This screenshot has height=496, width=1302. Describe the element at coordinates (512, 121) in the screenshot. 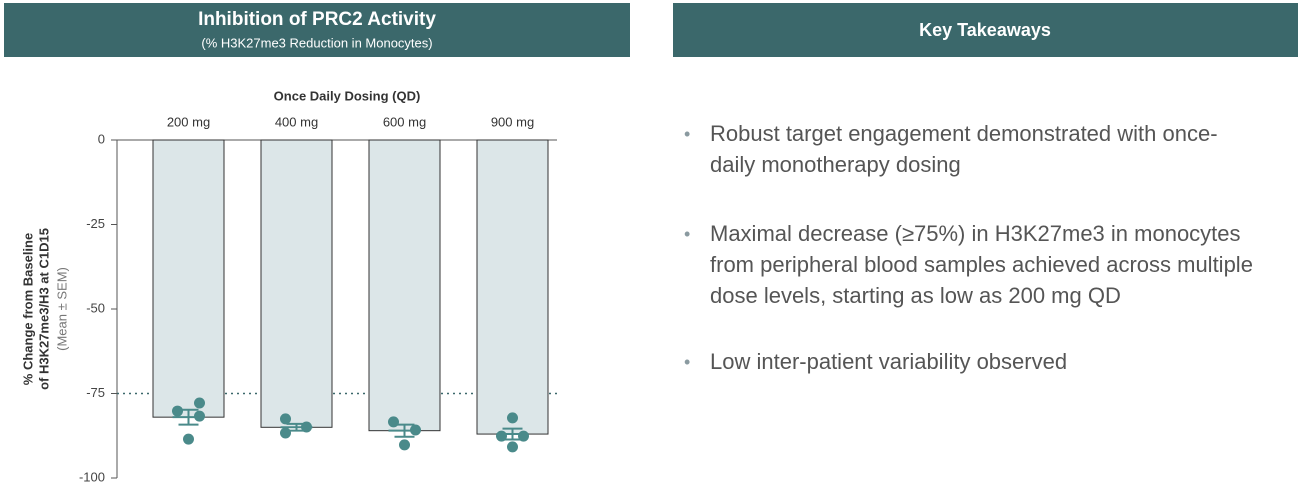

I see `x-tick-label: 900 mg` at that location.